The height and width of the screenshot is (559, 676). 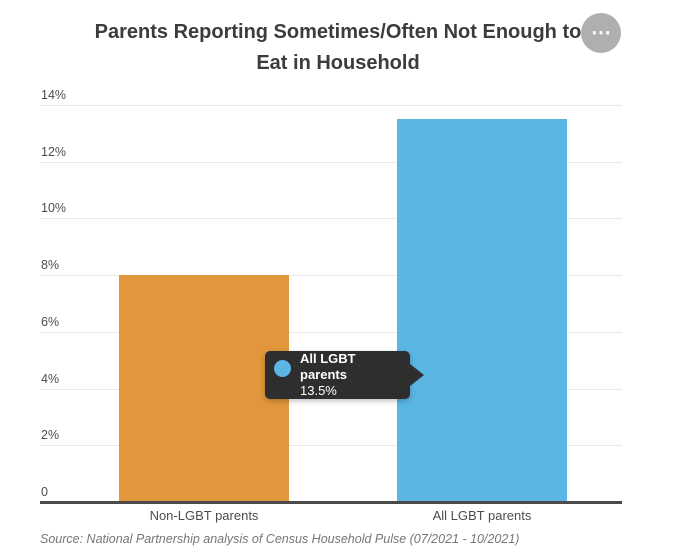 I want to click on tooltip-content: All LGBT parents 13.5%, so click(x=350, y=375).